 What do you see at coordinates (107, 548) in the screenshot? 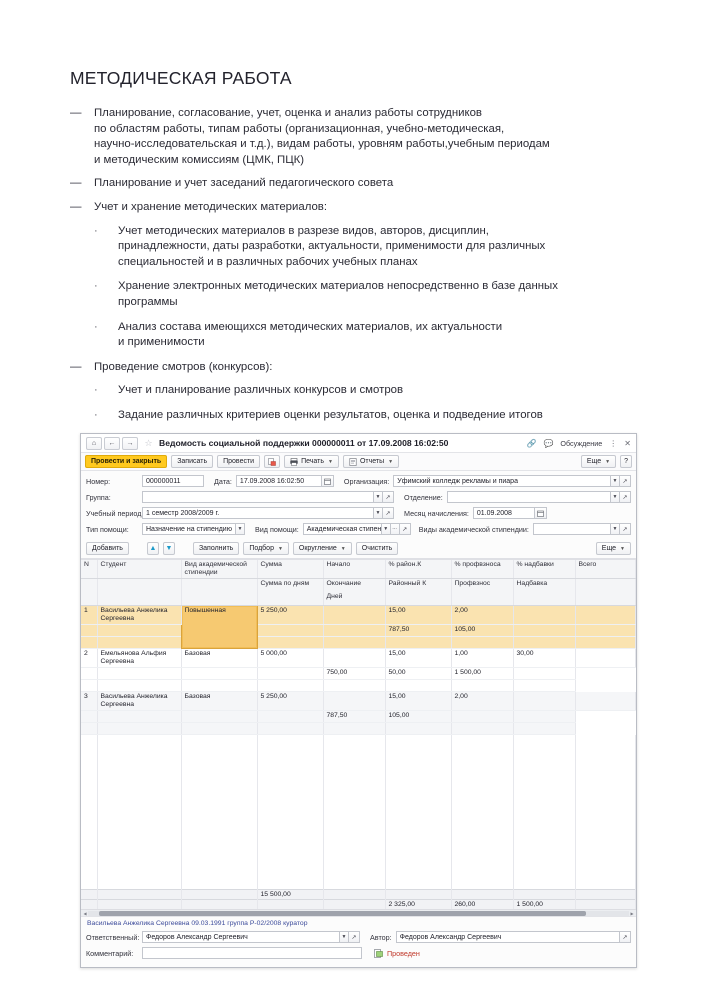
I see `add-row-button: Добавить` at bounding box center [107, 548].